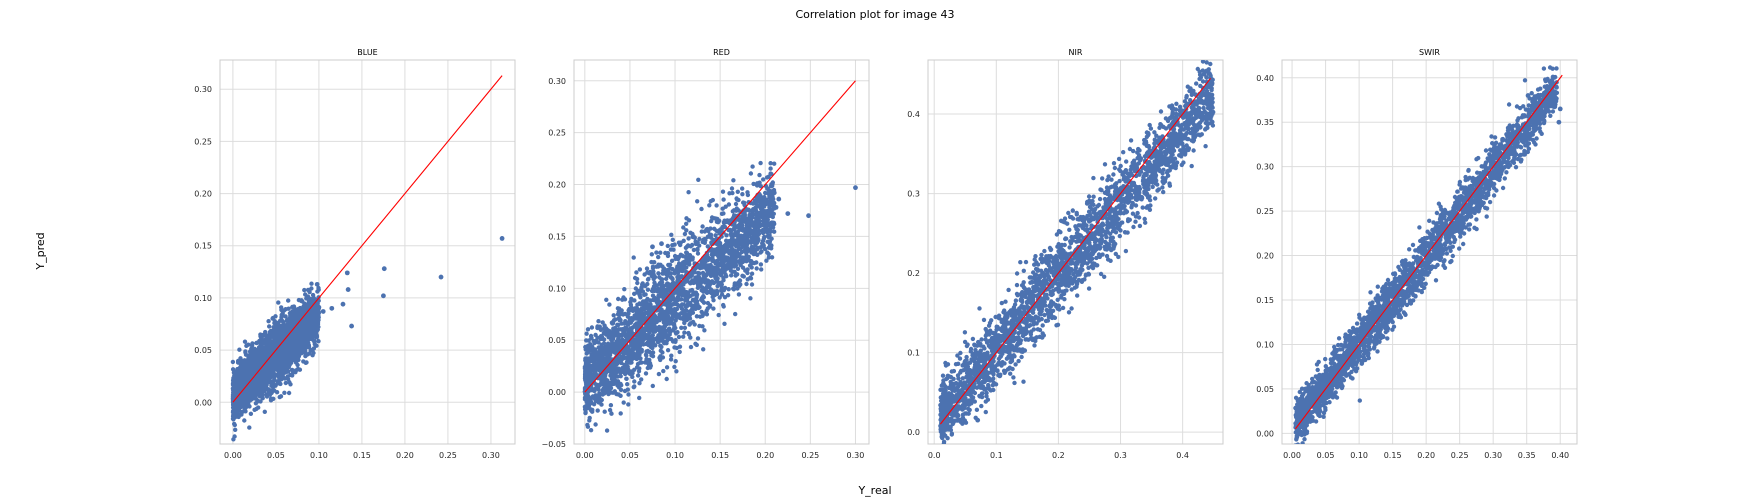 This screenshot has width=1750, height=500. What do you see at coordinates (1076, 52) in the screenshot?
I see `panel-title: NIR` at bounding box center [1076, 52].